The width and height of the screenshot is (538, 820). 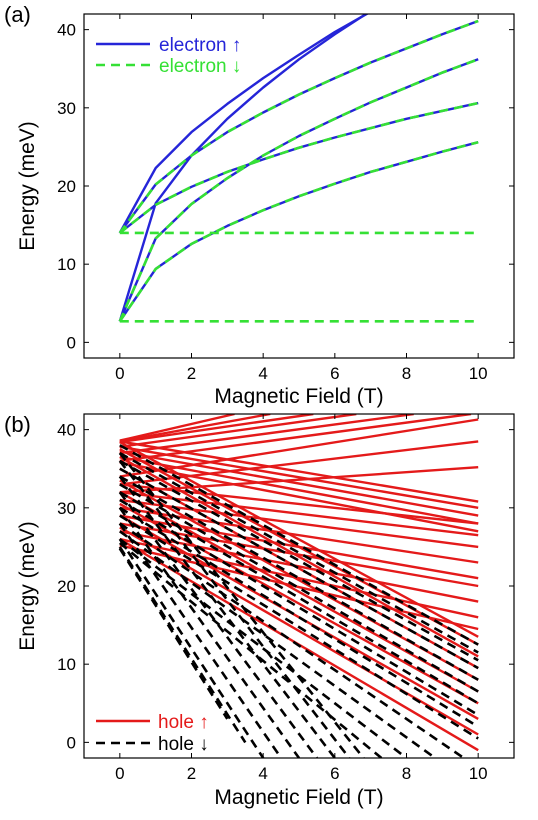 I want to click on y-tick-label-a-10: 10, so click(x=66, y=264).